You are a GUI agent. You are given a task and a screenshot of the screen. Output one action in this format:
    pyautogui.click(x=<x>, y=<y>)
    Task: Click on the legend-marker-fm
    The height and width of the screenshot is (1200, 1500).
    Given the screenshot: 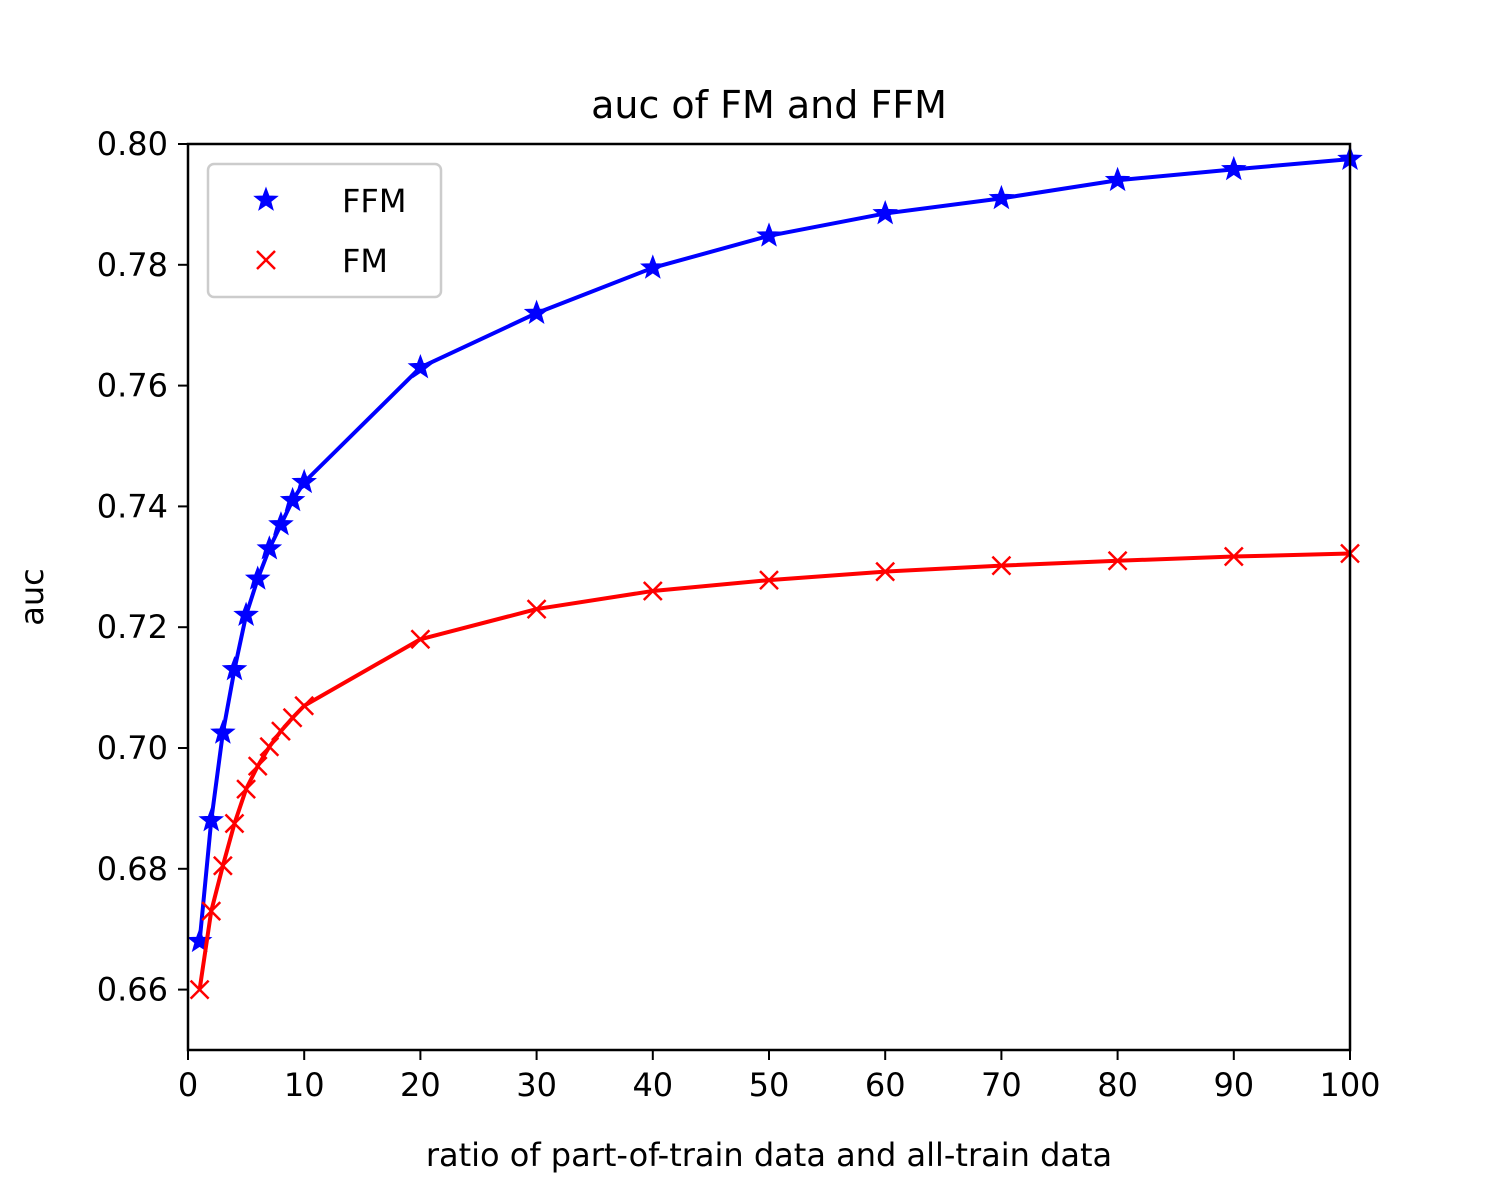 What is the action you would take?
    pyautogui.click(x=266, y=260)
    